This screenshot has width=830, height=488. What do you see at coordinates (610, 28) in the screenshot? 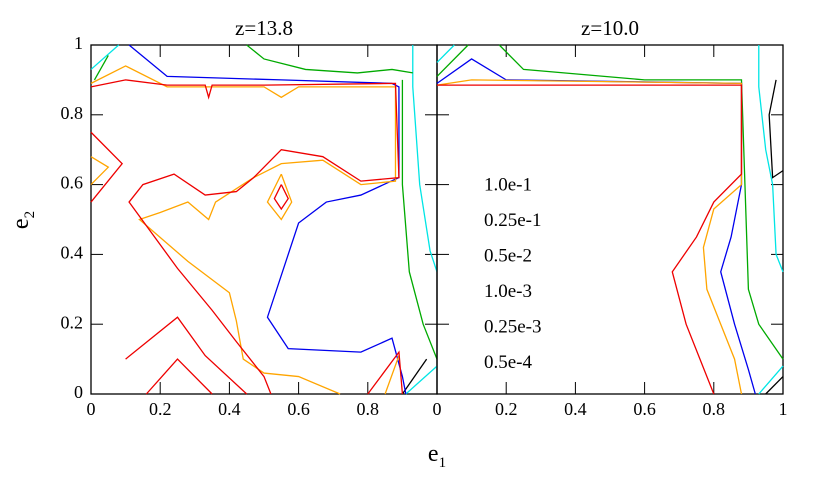
I see `chart-title: z=10.0` at bounding box center [610, 28].